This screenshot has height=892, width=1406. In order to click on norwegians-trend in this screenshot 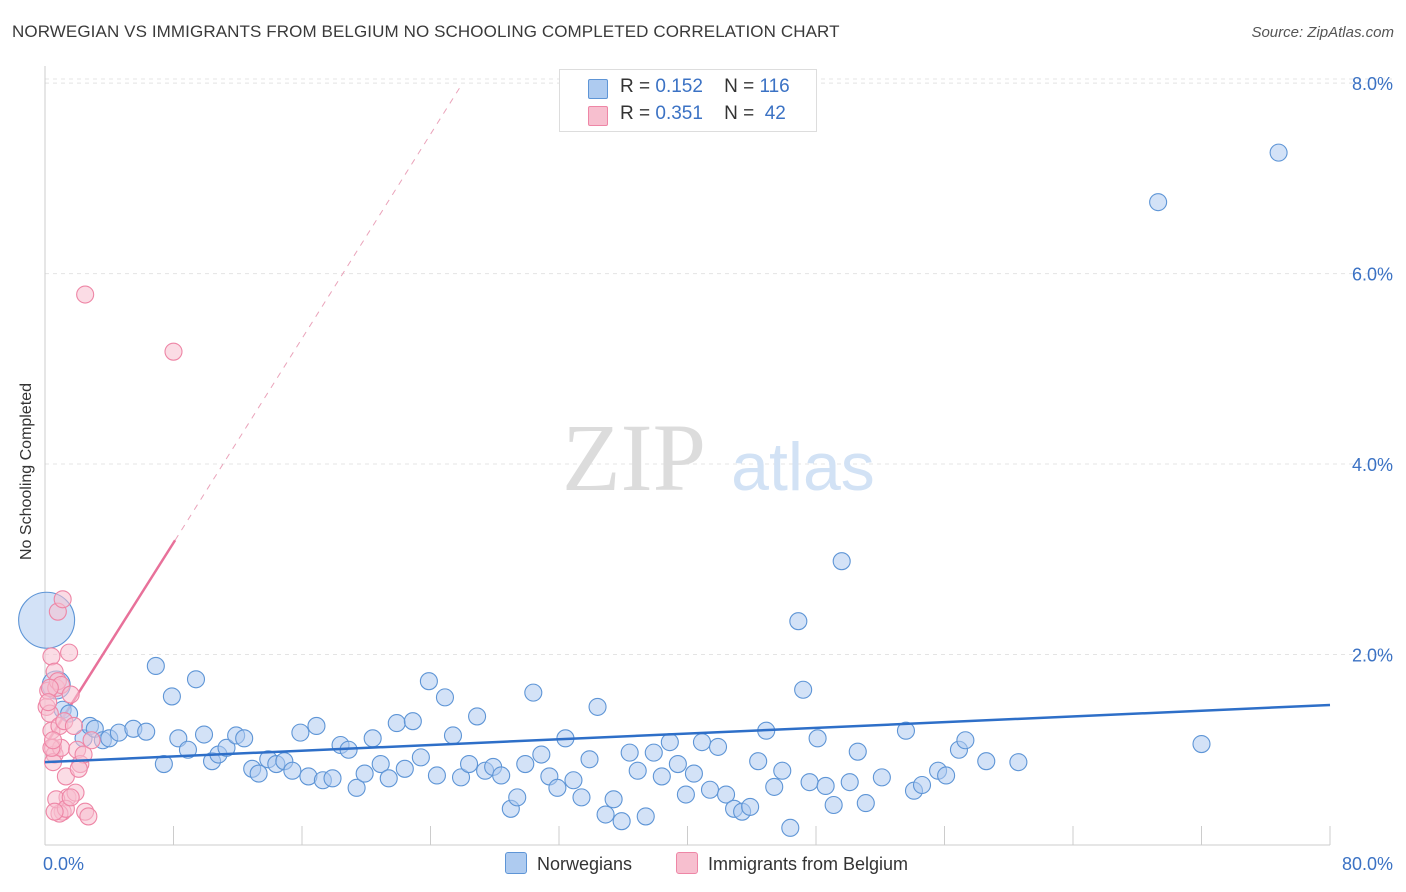, I will do `click(687, 733)`.